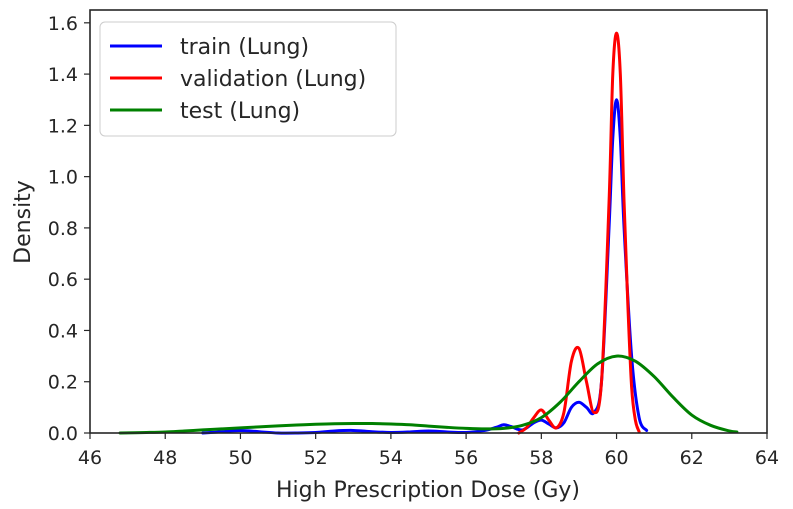 Image resolution: width=793 pixels, height=509 pixels. What do you see at coordinates (316, 458) in the screenshot?
I see `x-tick-label: 52` at bounding box center [316, 458].